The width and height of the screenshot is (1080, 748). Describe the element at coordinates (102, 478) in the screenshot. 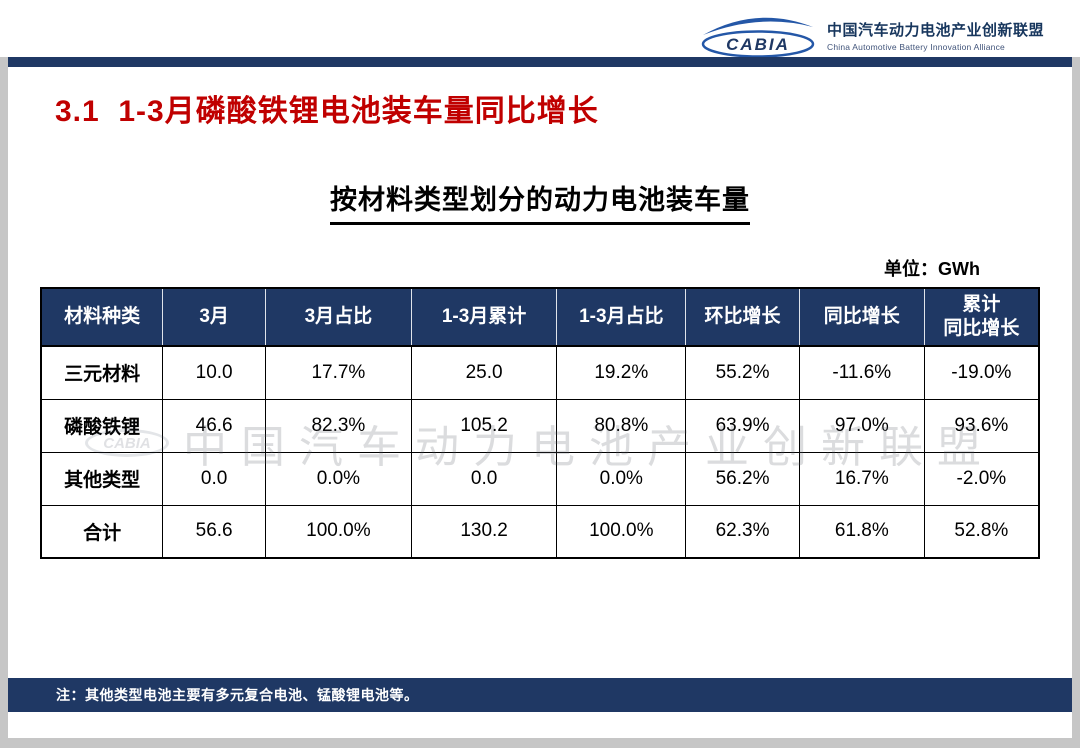

I see `table-cell: 其他类型` at that location.